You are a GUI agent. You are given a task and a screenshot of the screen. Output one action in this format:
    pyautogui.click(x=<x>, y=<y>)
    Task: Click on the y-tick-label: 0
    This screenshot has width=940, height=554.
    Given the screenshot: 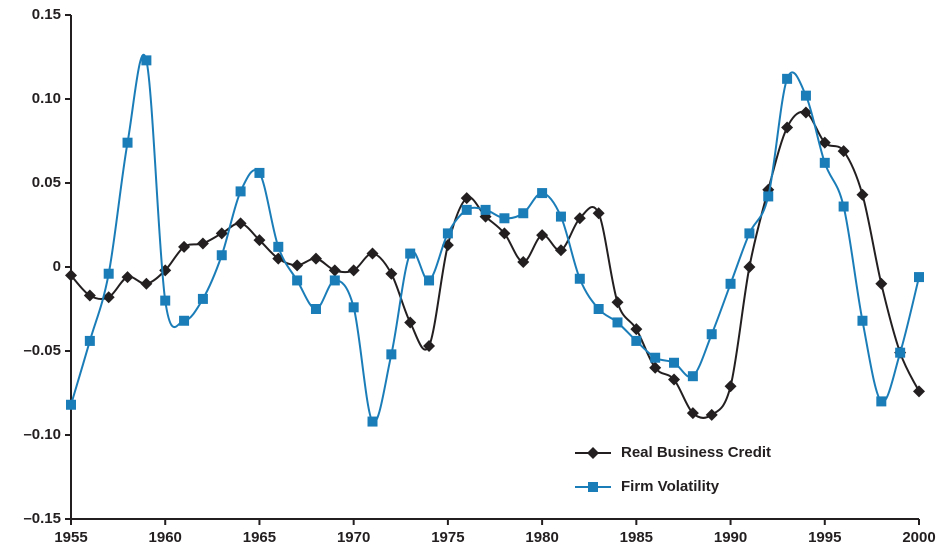 What is the action you would take?
    pyautogui.click(x=57, y=266)
    